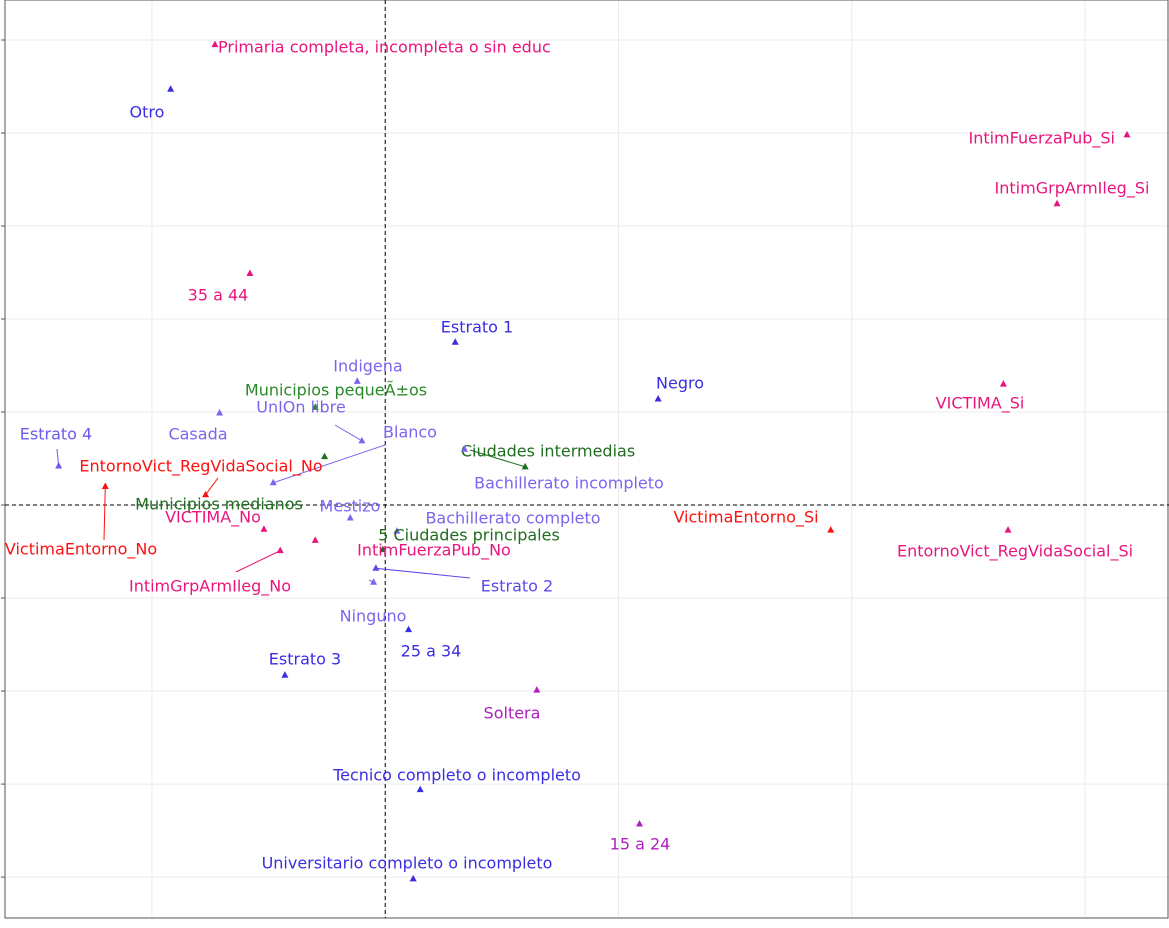  I want to click on point-label: 15 a 24, so click(640, 844).